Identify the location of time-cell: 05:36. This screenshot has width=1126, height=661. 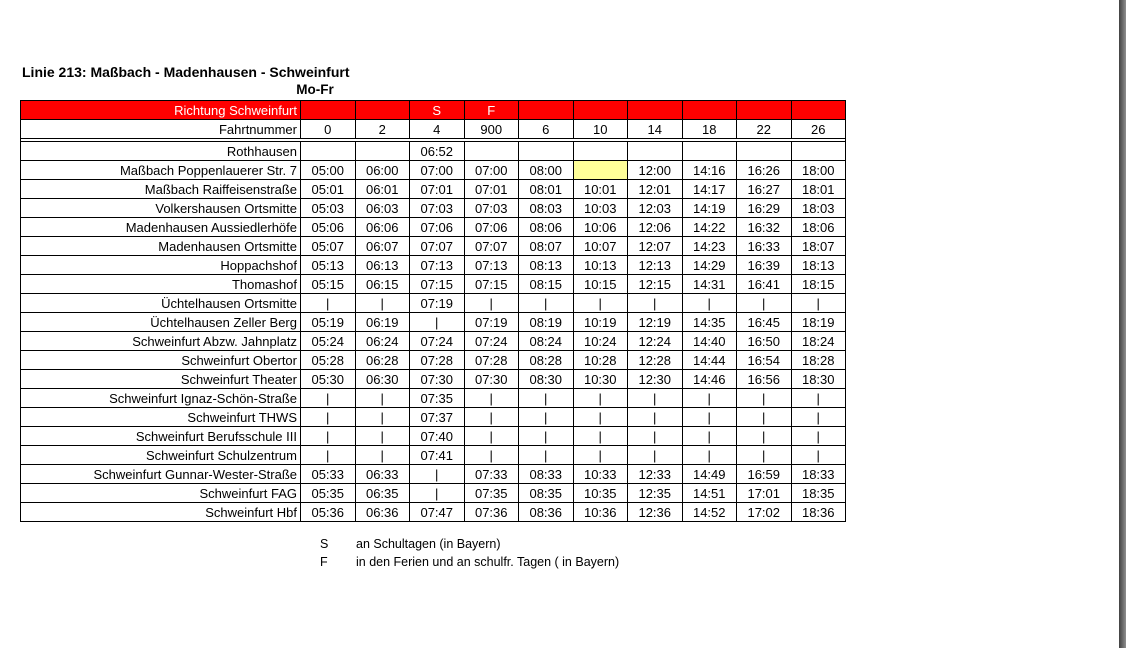
(328, 512).